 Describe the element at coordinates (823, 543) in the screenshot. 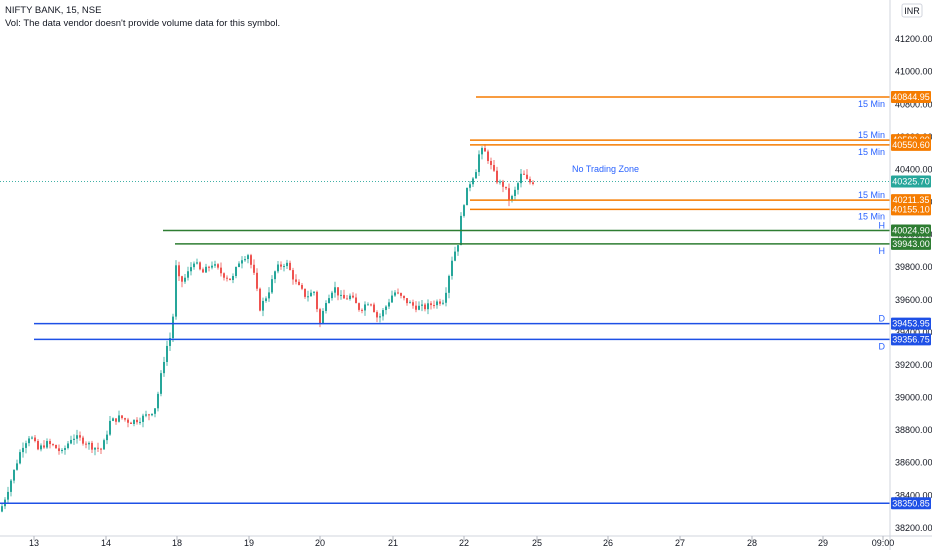

I see `time-tick-label: 29` at that location.